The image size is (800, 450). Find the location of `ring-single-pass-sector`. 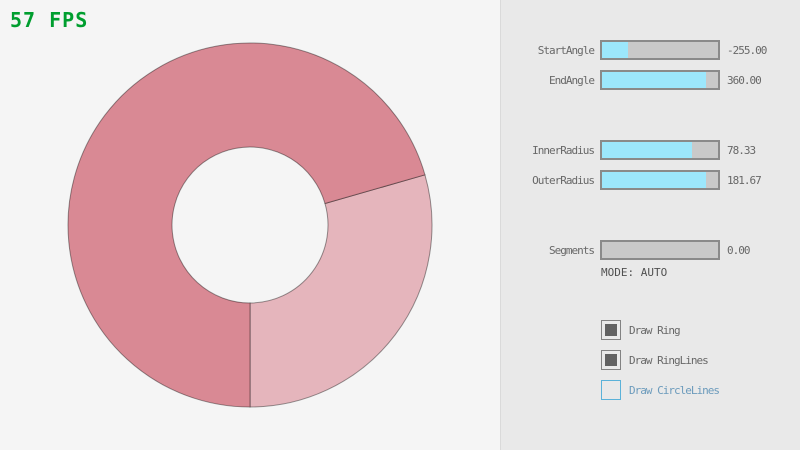

ring-single-pass-sector is located at coordinates (341, 291).